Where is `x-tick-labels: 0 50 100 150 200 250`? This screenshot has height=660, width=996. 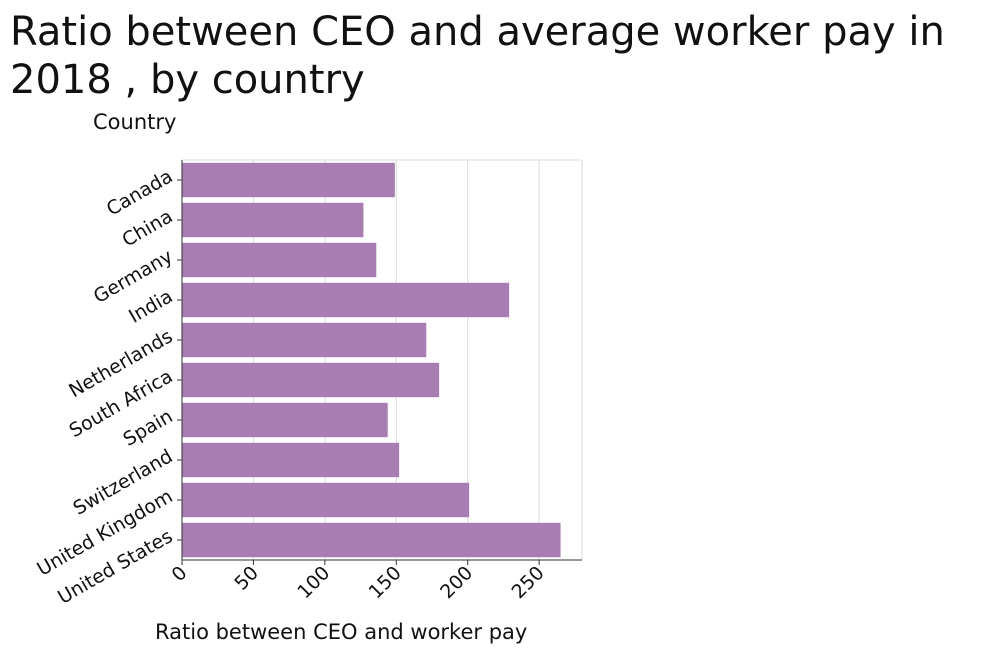
x-tick-labels: 0 50 100 150 200 250 is located at coordinates (357, 582).